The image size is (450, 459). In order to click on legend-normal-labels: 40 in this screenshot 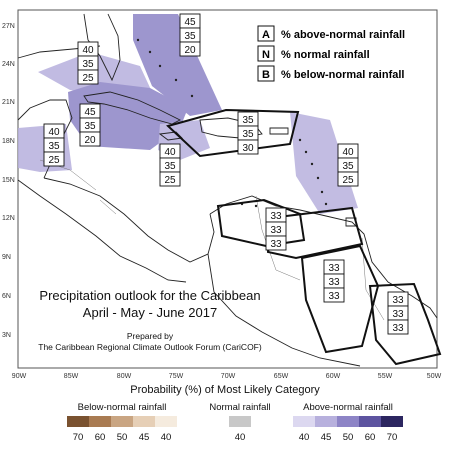, I will do `click(240, 437)`.